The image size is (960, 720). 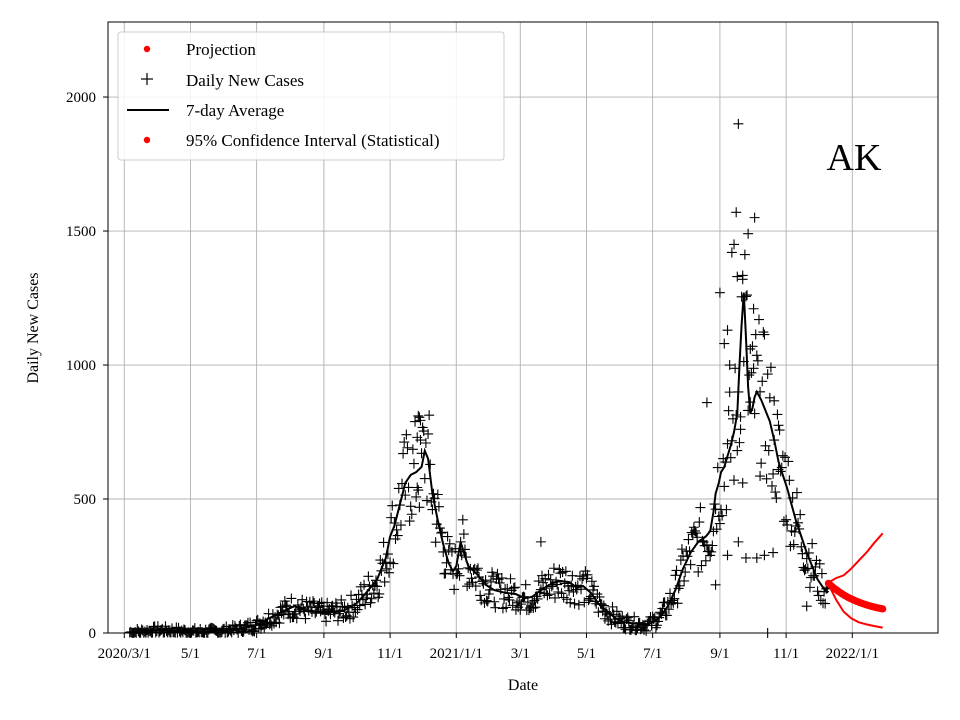 What do you see at coordinates (256, 654) in the screenshot?
I see `x-tick-label: 7/1` at bounding box center [256, 654].